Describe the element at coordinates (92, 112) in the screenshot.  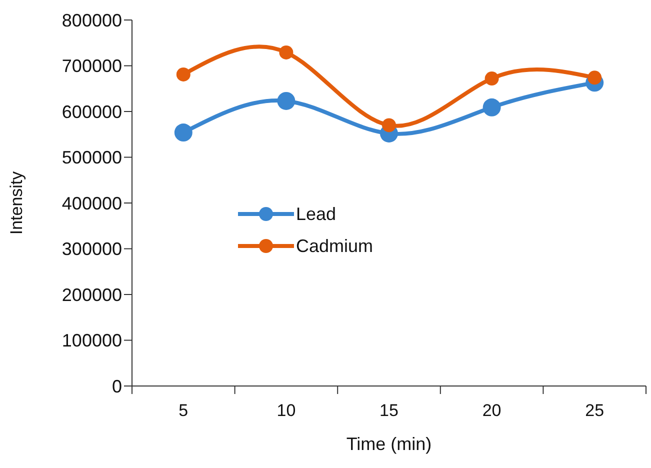
I see `y-tick-label: 600000` at that location.